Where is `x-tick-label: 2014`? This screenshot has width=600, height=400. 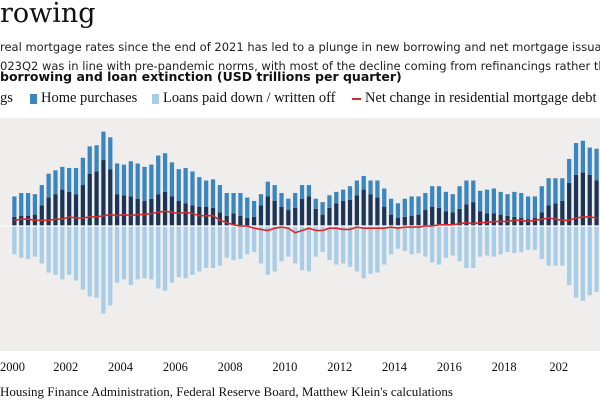 x-tick-label: 2014 is located at coordinates (395, 367).